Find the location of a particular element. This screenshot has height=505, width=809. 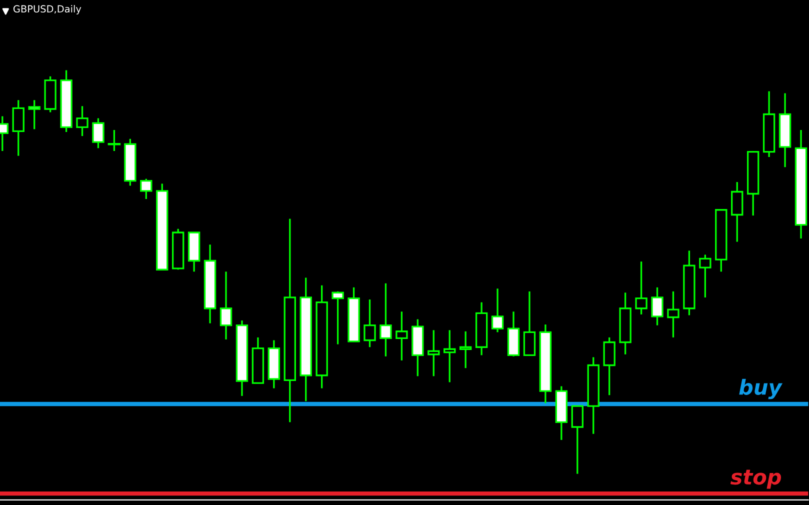

chart-title: GBPUSD,Daily is located at coordinates (47, 9).